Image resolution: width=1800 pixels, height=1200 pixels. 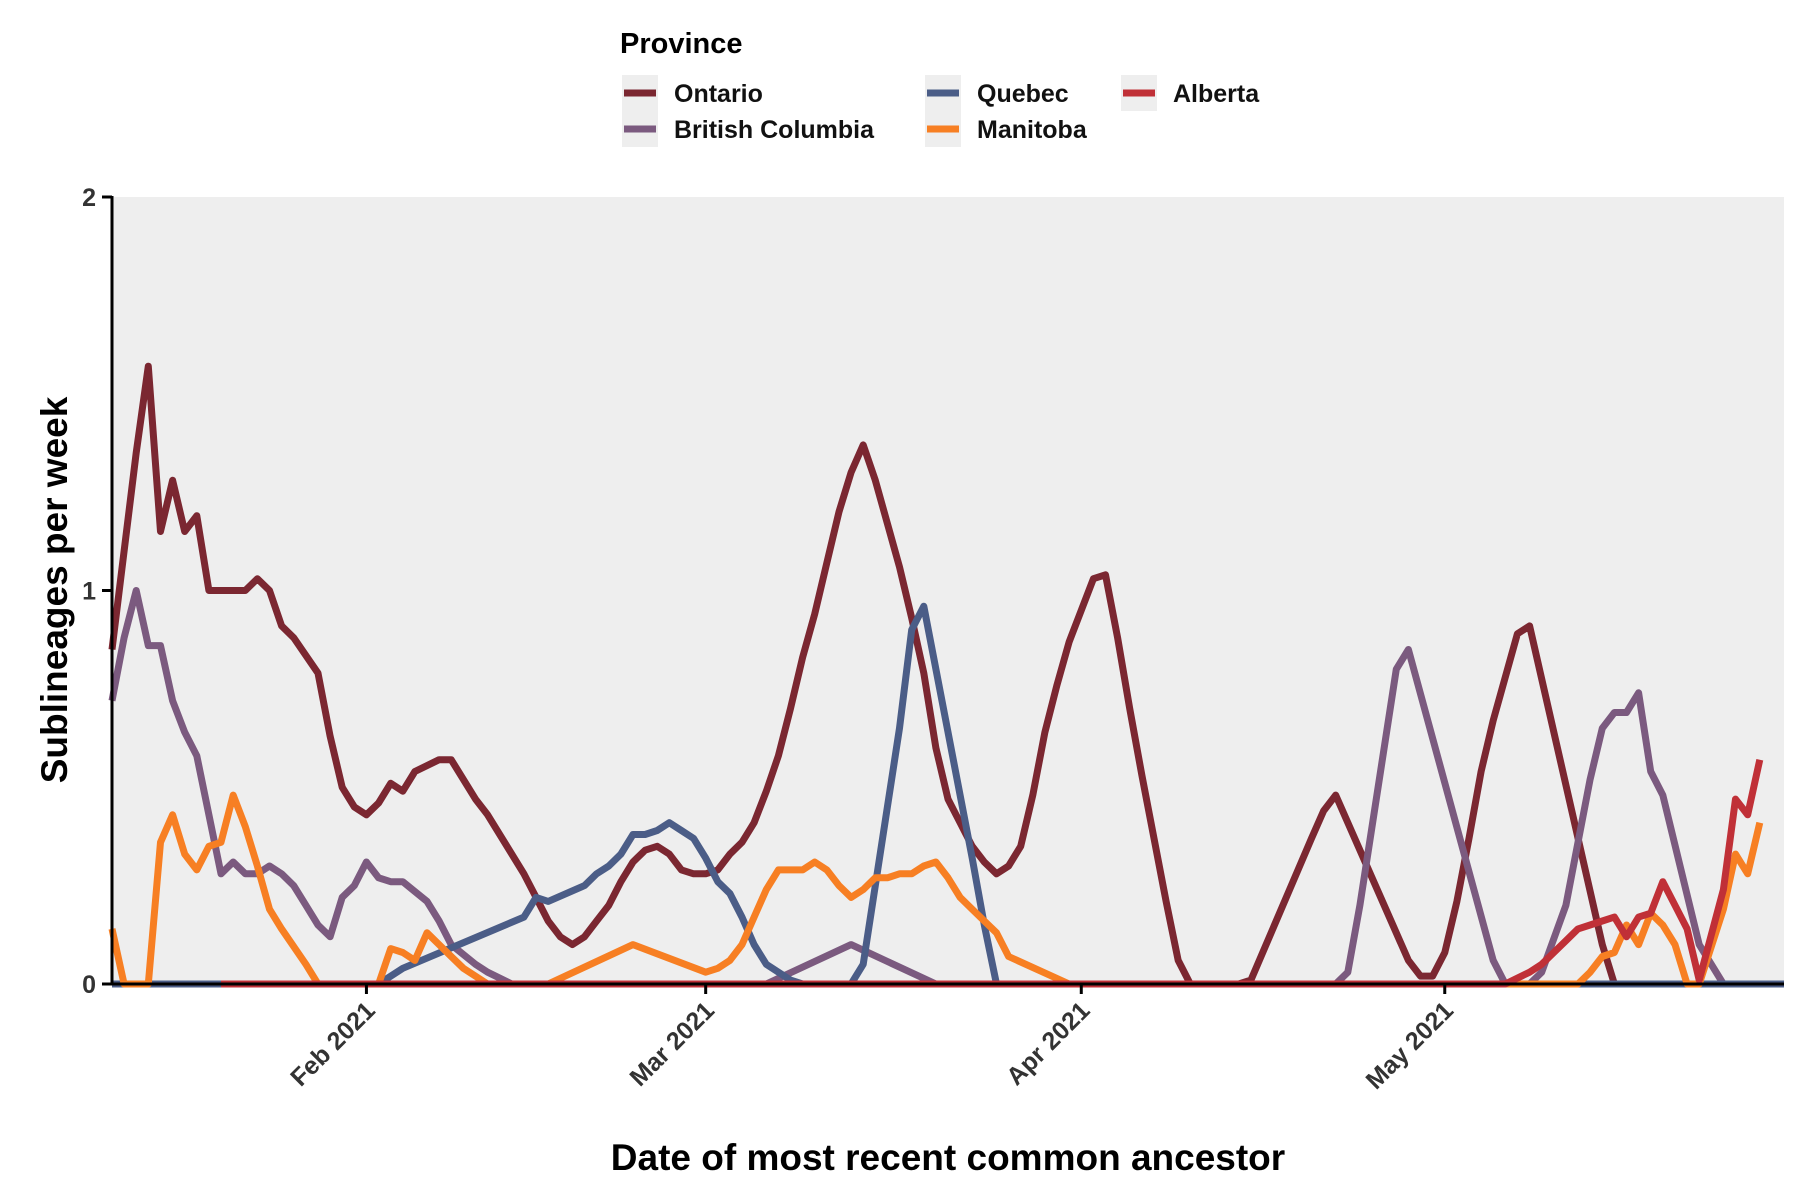 I want to click on y-ticks: 0 1 2, so click(x=97, y=591).